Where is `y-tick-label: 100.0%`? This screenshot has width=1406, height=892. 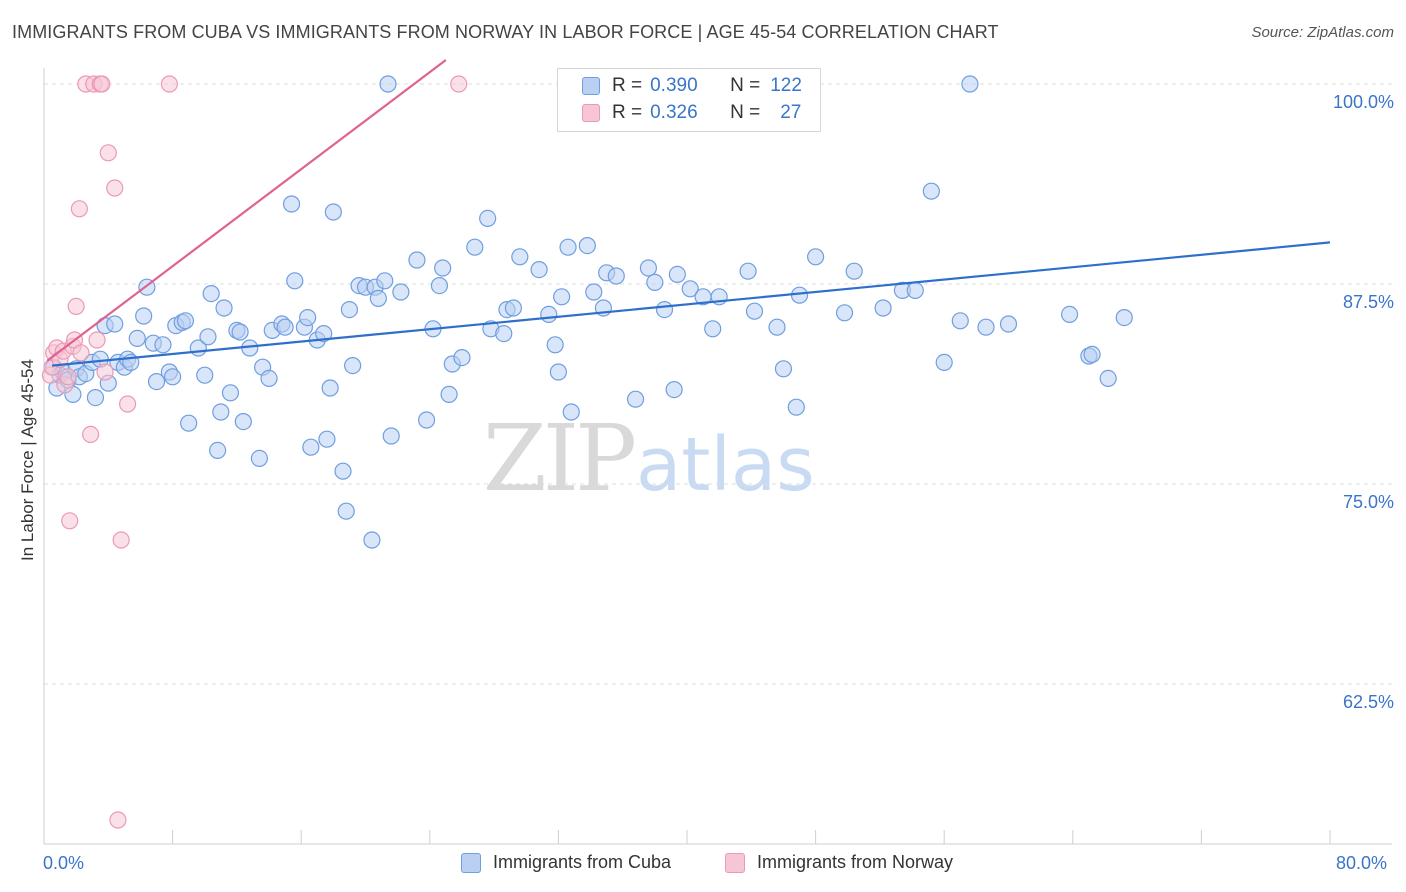 y-tick-label: 100.0% is located at coordinates (1363, 102).